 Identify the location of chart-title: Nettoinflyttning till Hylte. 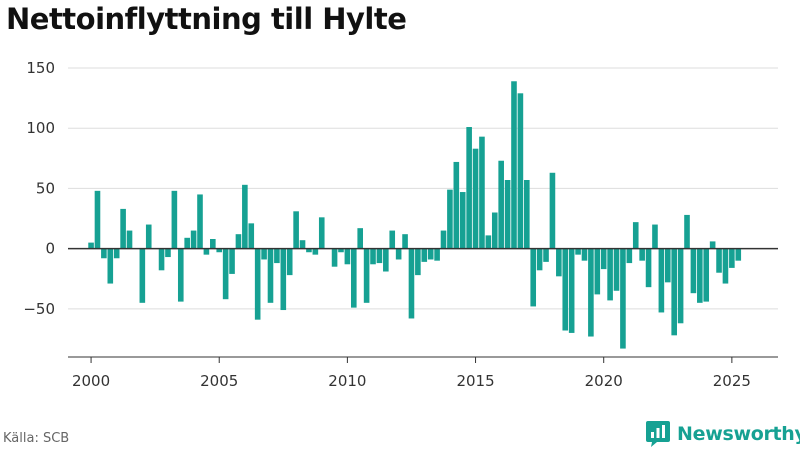
(206, 19).